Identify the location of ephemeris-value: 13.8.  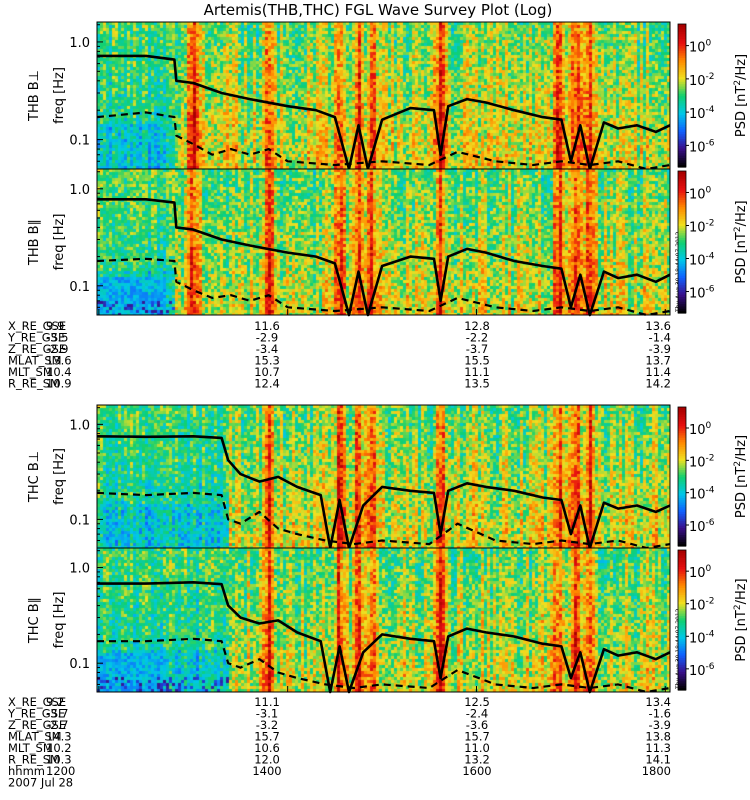
(658, 737).